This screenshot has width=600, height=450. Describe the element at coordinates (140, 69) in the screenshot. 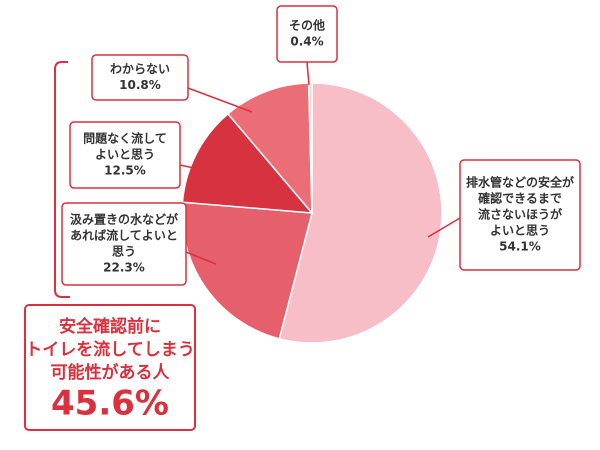

I see `slice-label: わからない` at that location.